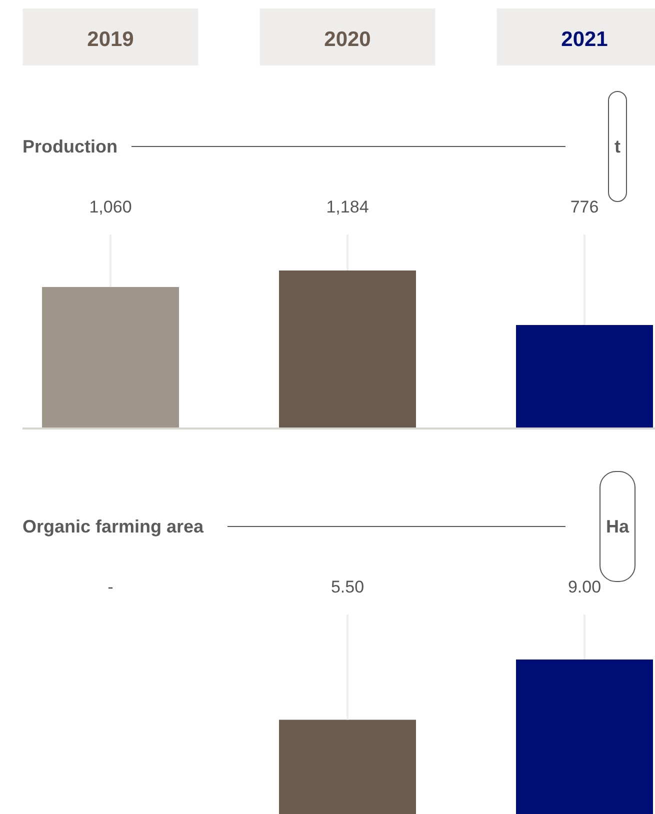  Describe the element at coordinates (347, 207) in the screenshot. I see `data-label: 1,184` at that location.